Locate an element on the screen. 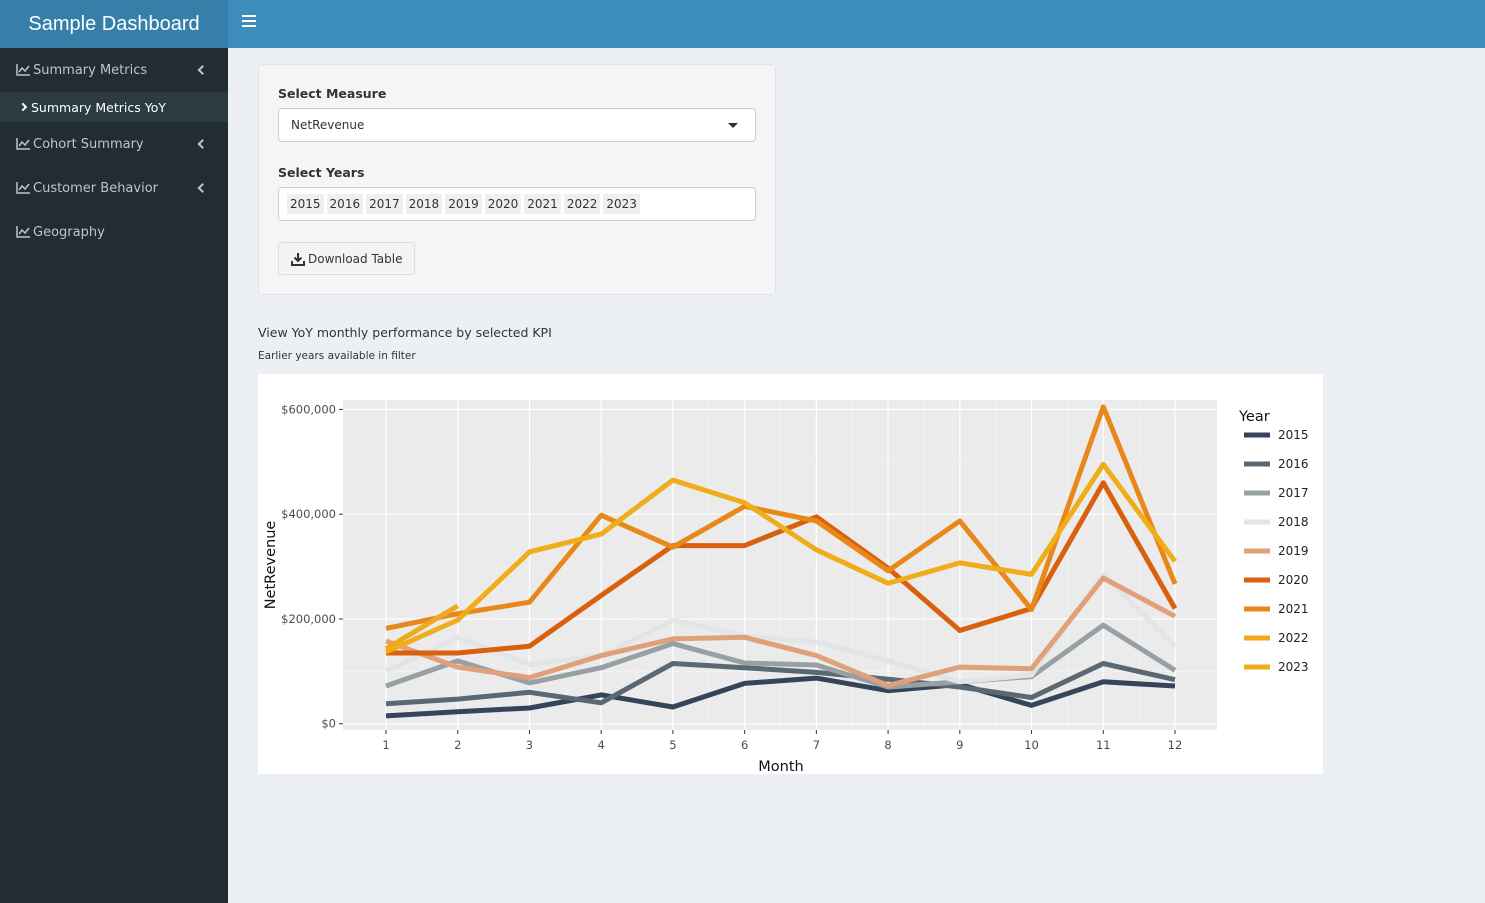 The height and width of the screenshot is (903, 1485). year-chip: 2018 is located at coordinates (424, 204).